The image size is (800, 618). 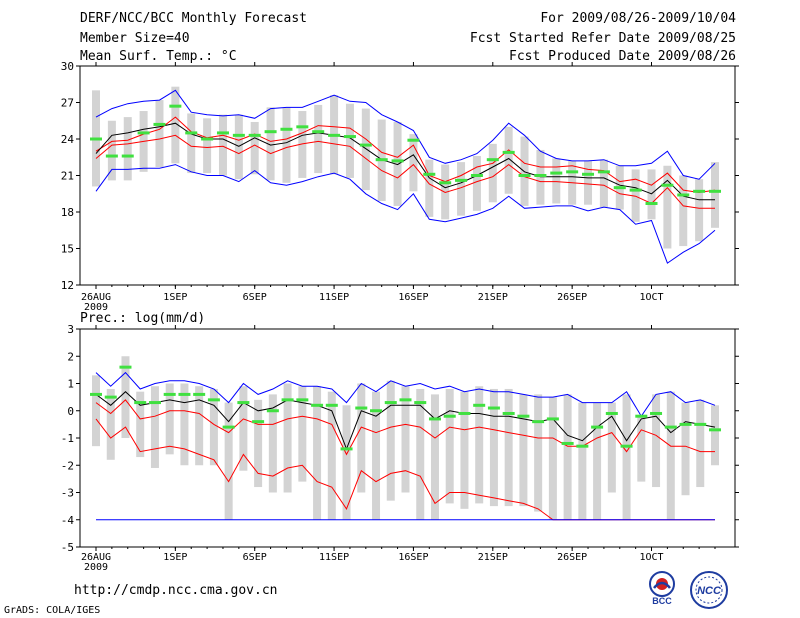 I want to click on prec-xtick-label: 1SEP, so click(x=175, y=557).